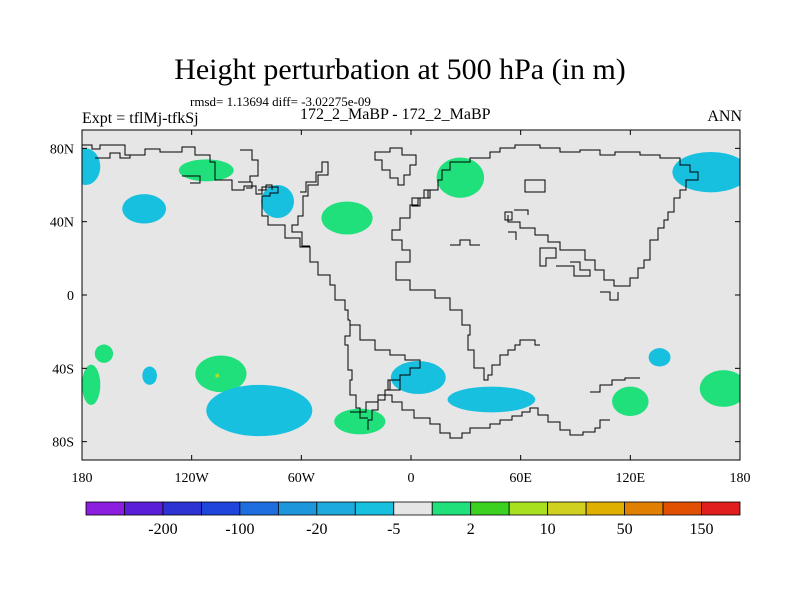  I want to click on x-tick-label: 60W, so click(302, 478).